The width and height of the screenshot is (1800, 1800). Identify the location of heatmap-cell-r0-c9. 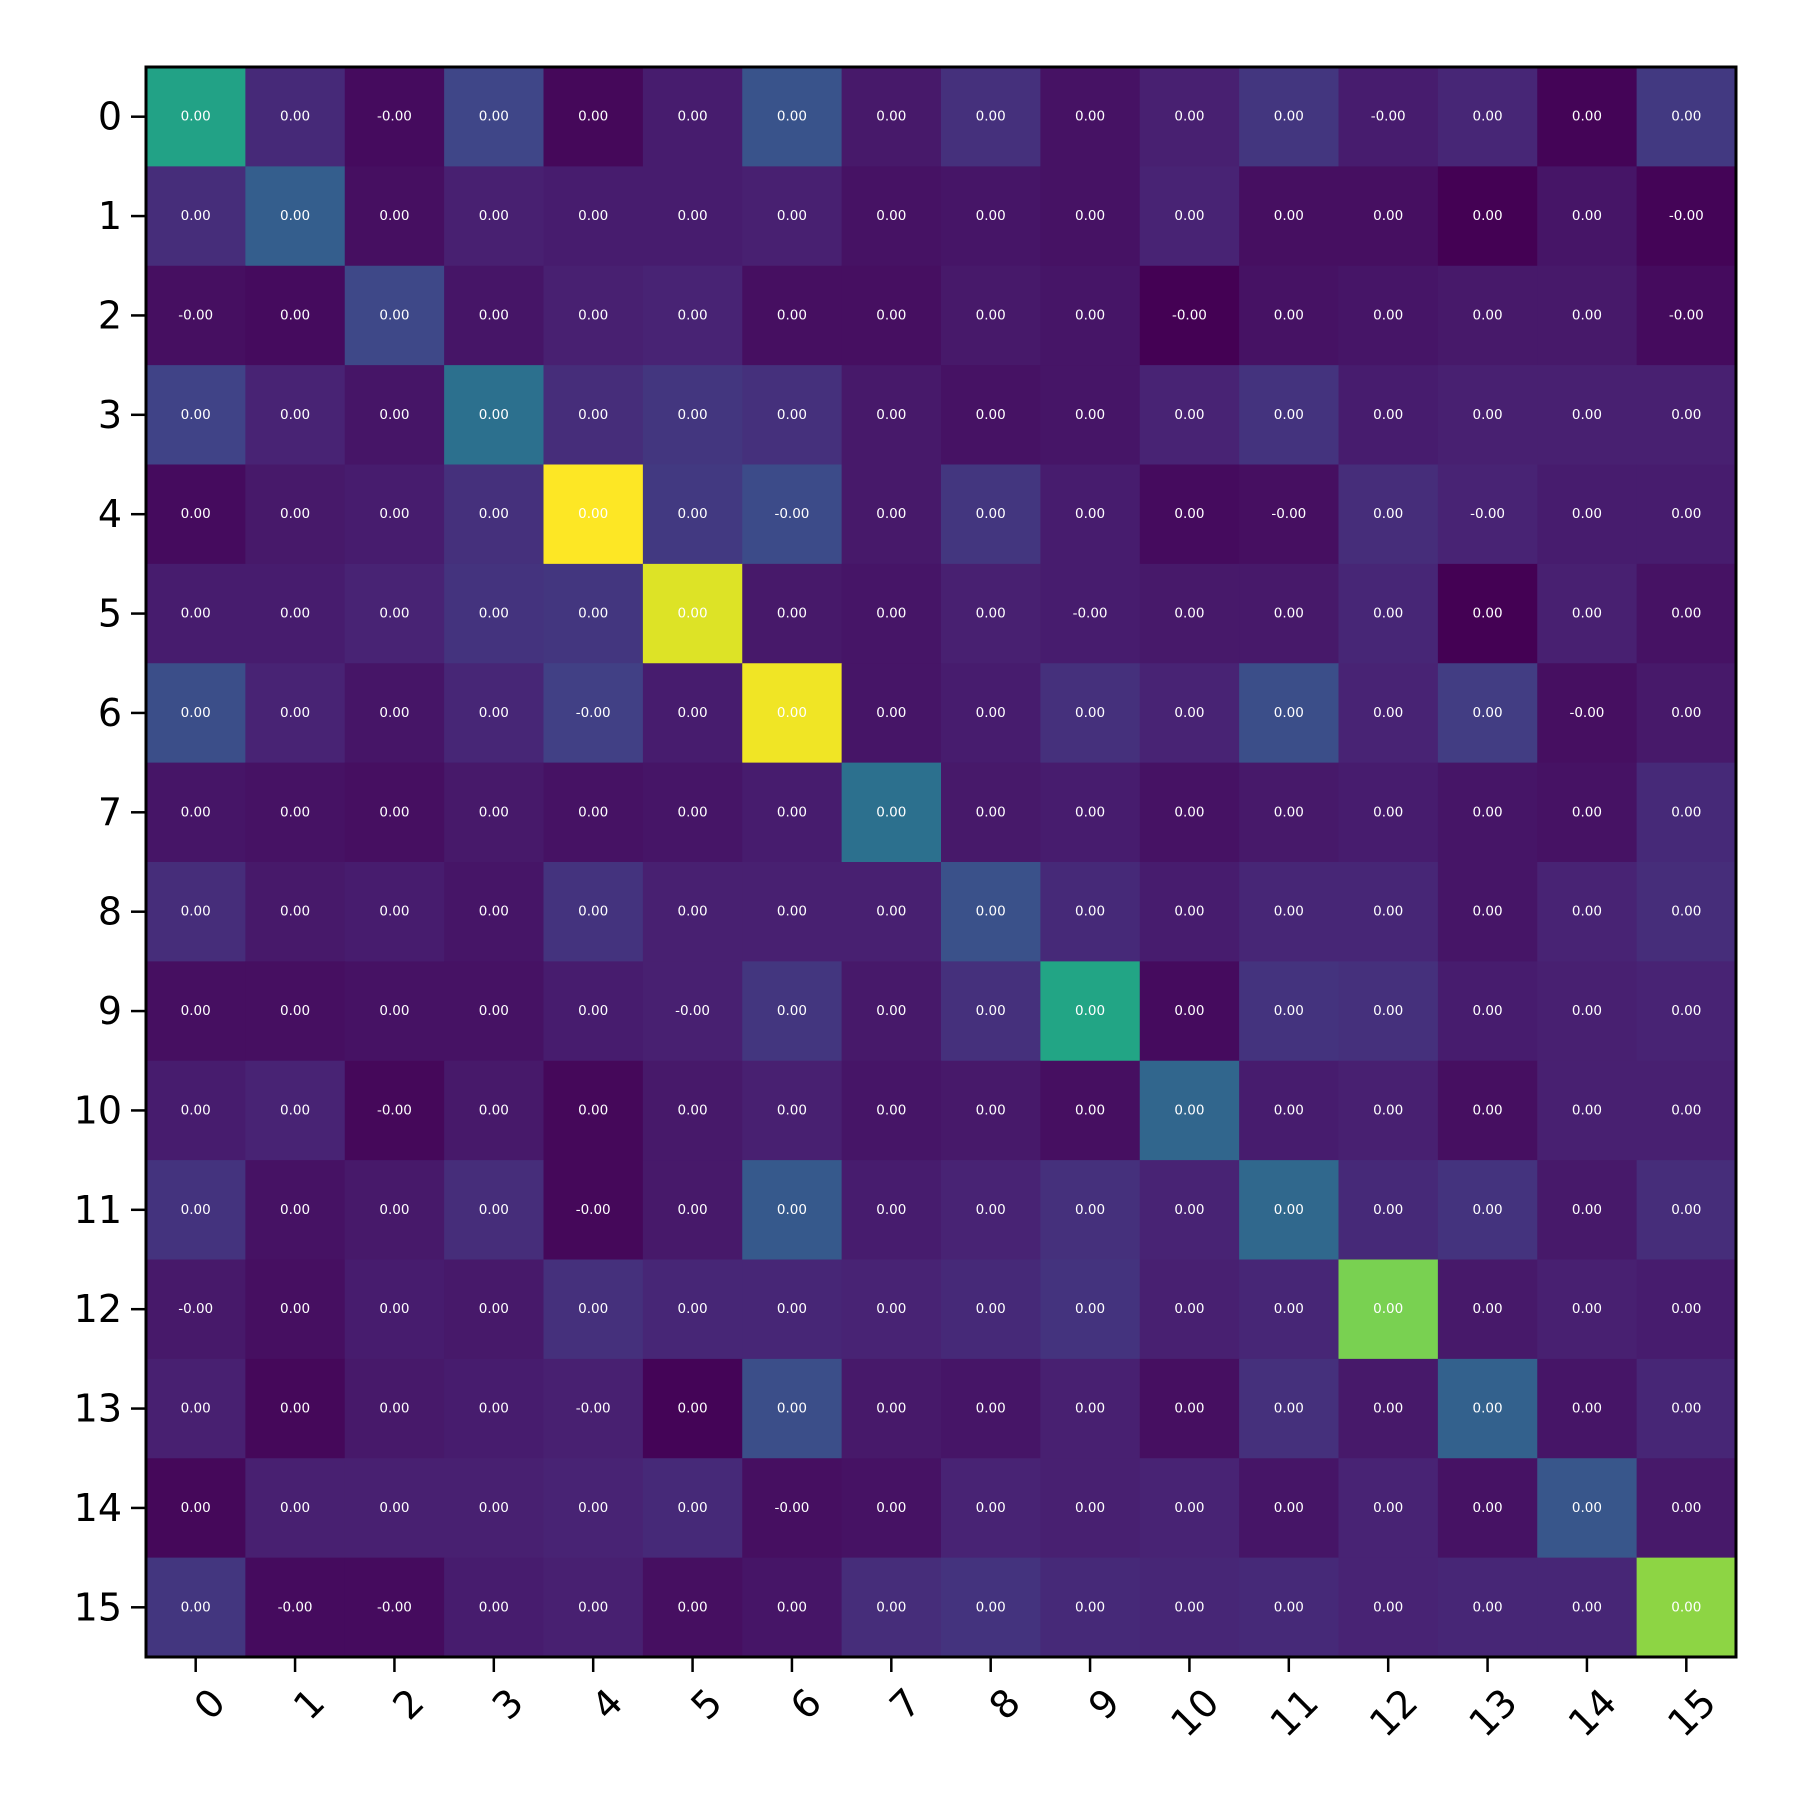
(1090, 117).